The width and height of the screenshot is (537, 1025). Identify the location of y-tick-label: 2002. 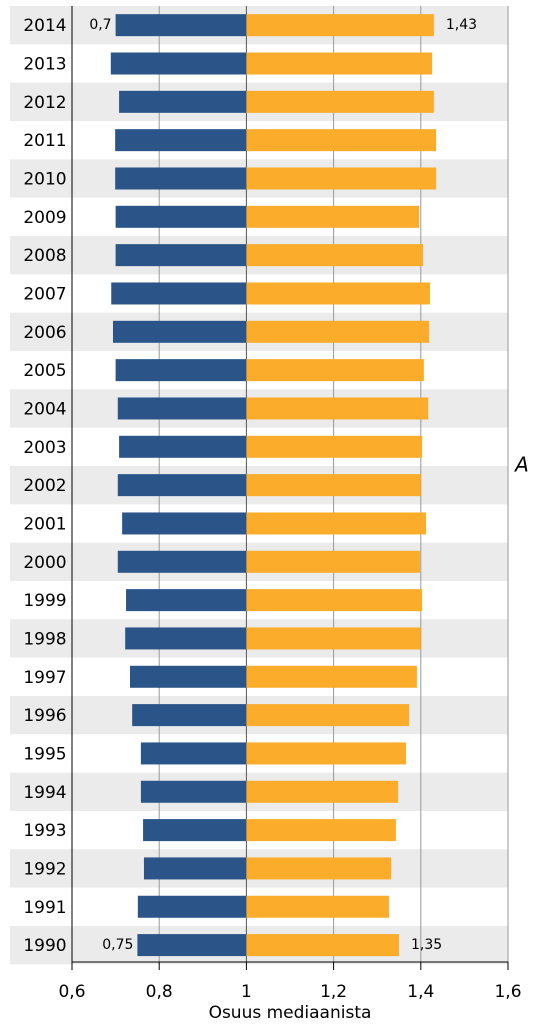
(44, 486).